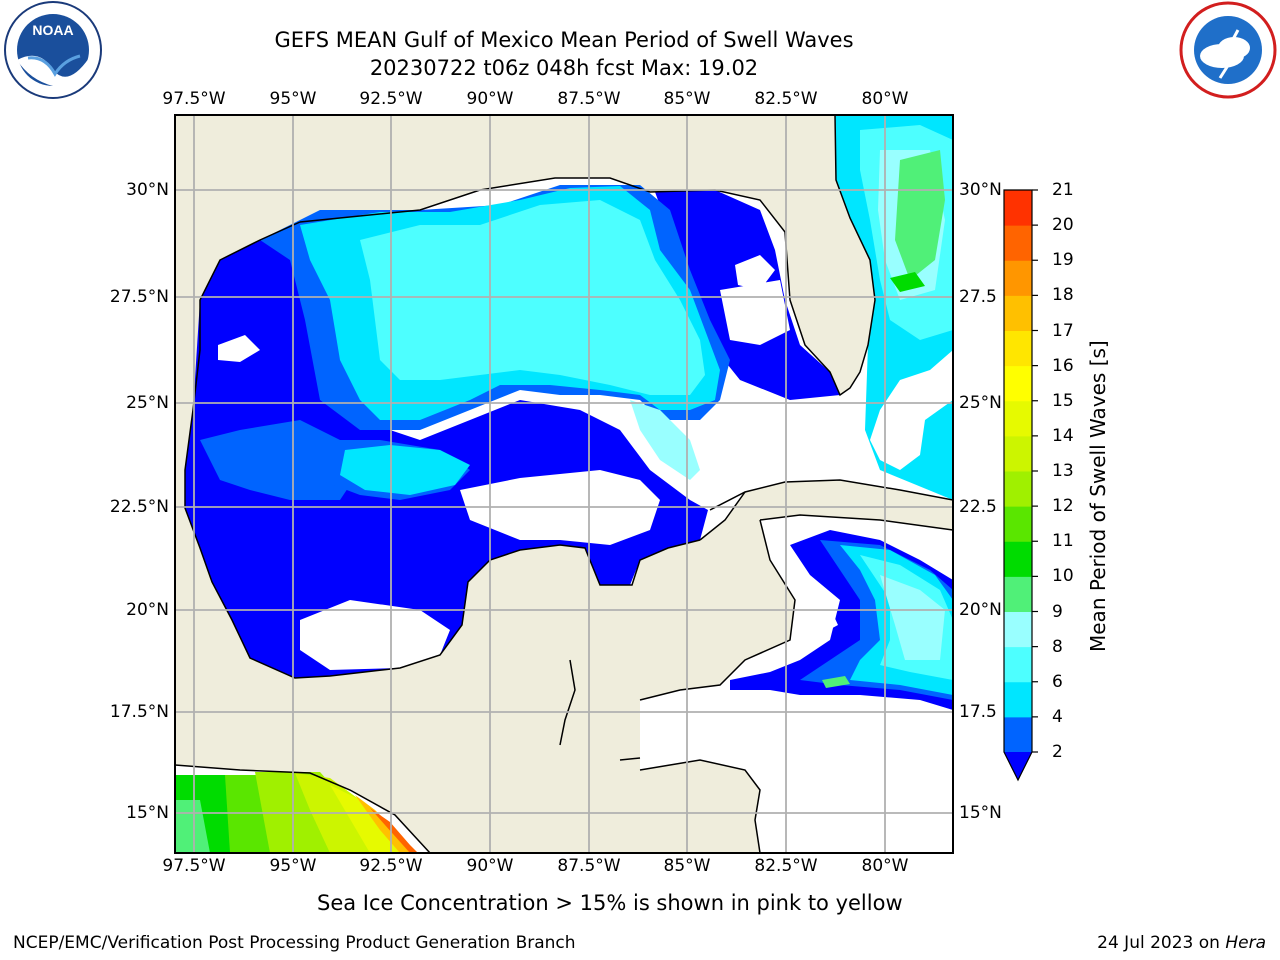 This screenshot has height=960, width=1280. Describe the element at coordinates (1063, 576) in the screenshot. I see `colorbar-tick-label: 10` at that location.